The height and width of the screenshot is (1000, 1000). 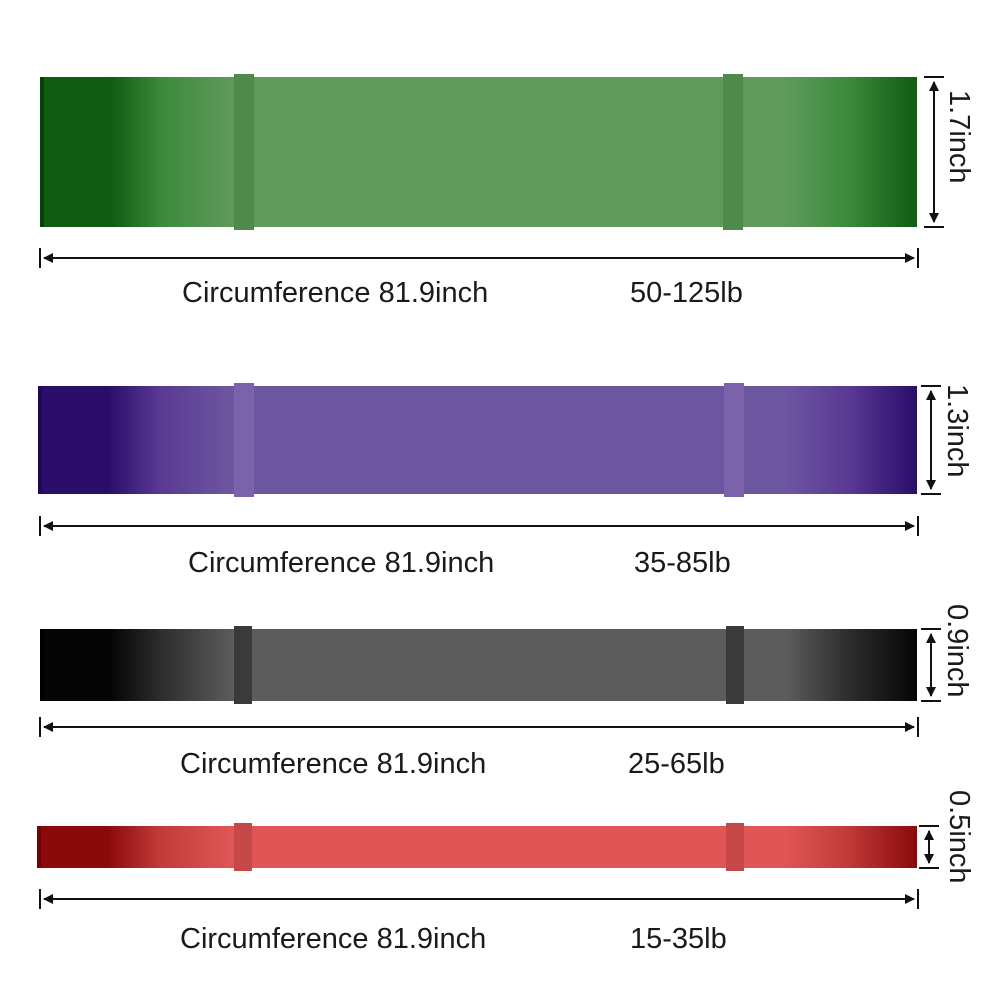 I want to click on height-label: 0.5inch, so click(x=959, y=837).